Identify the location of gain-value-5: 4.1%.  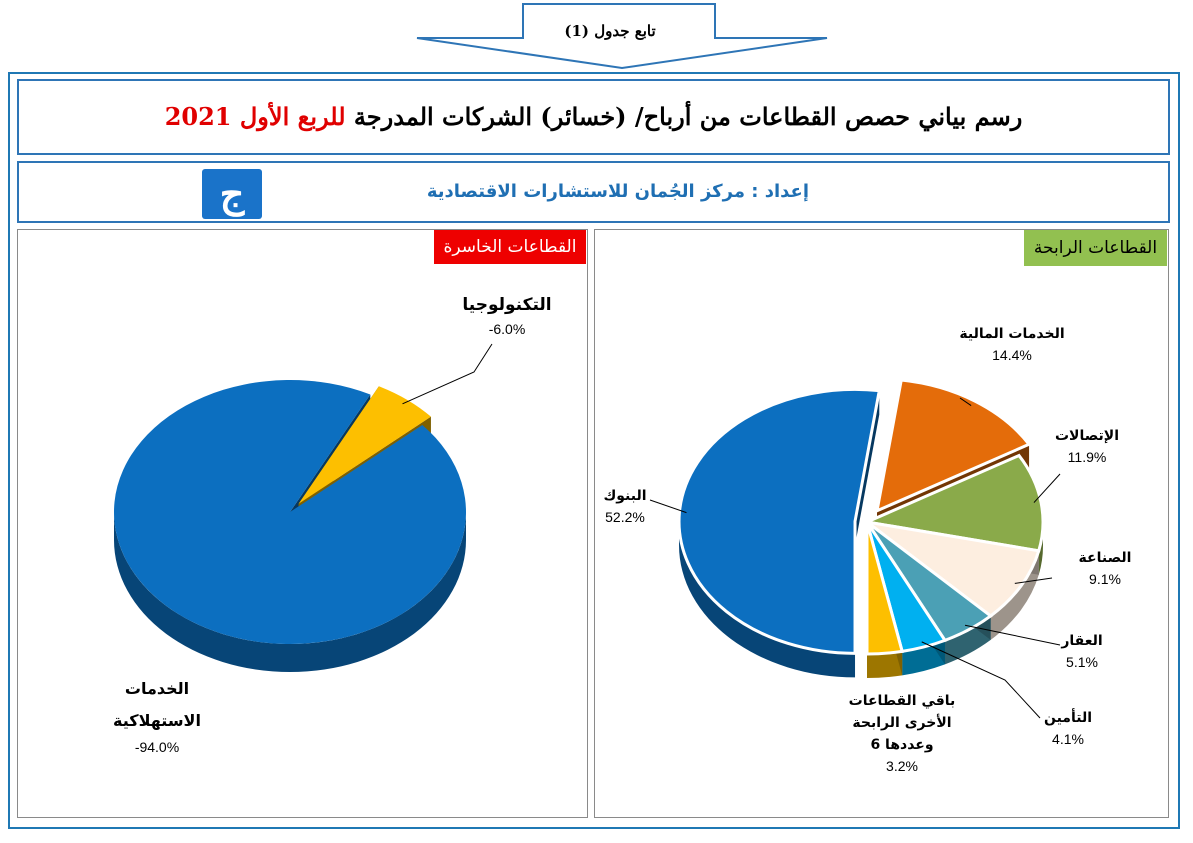
(1068, 739).